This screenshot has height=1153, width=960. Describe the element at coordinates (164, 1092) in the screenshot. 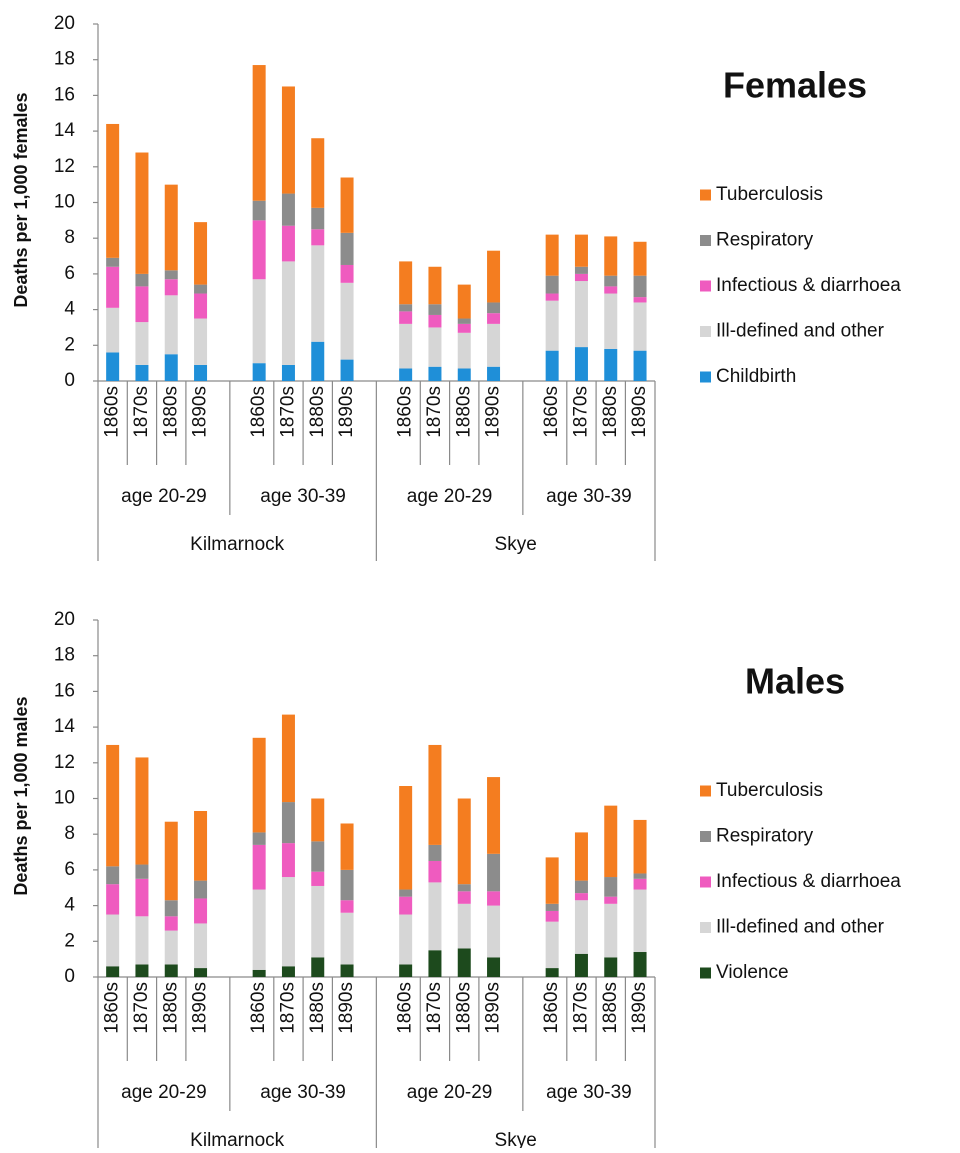

I see `age-group-label: age 20-29` at that location.